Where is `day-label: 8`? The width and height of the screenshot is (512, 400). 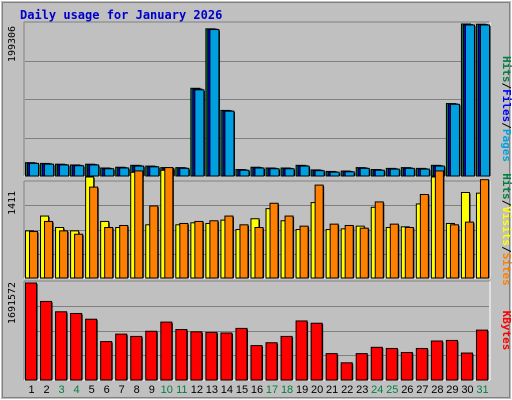 day-label: 8 is located at coordinates (137, 390).